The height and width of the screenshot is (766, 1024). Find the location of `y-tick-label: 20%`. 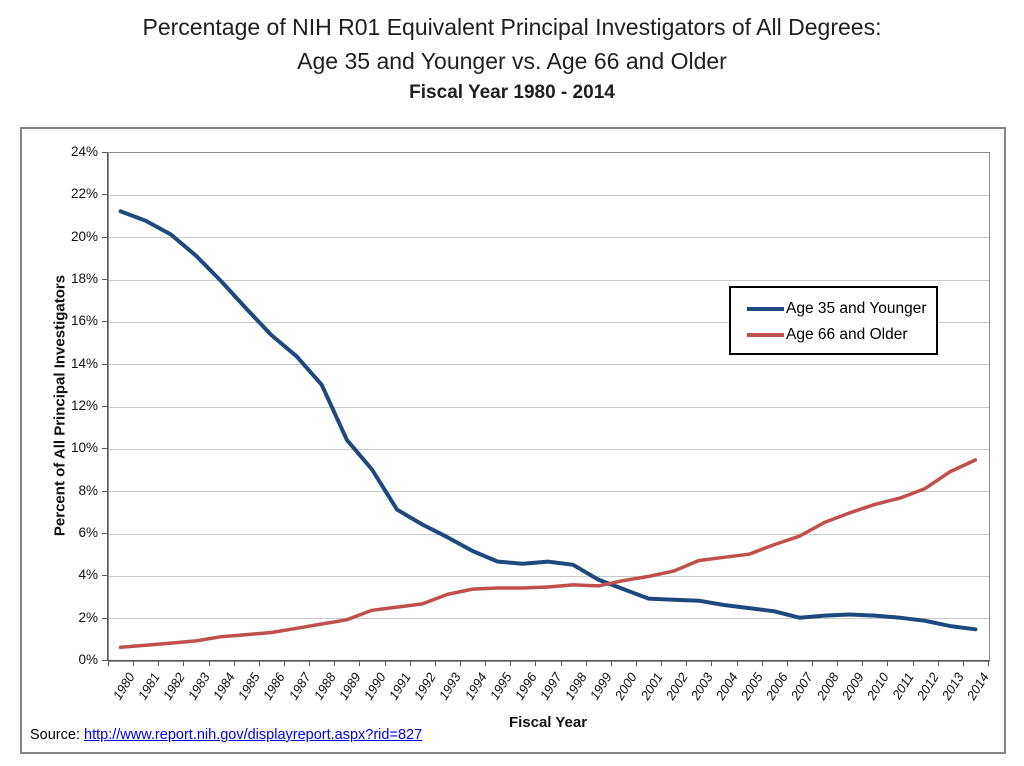

y-tick-label: 20% is located at coordinates (84, 236).